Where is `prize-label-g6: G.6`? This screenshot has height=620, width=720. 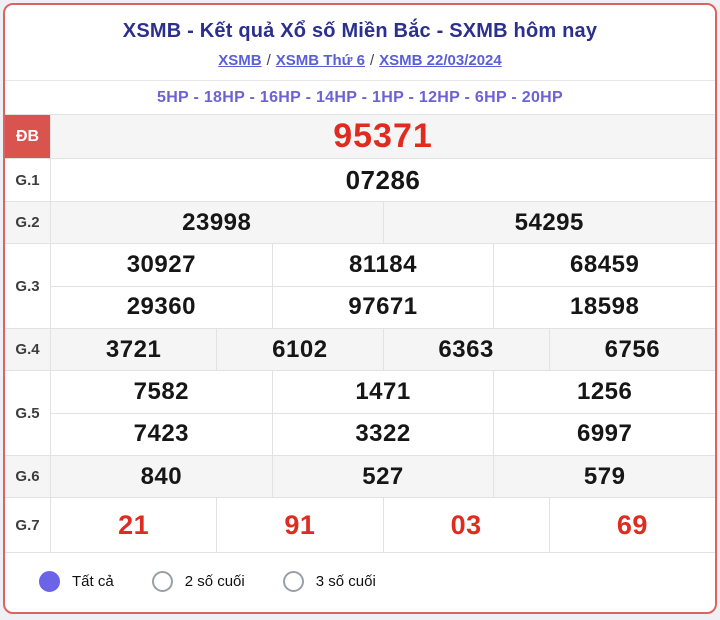 prize-label-g6: G.6 is located at coordinates (27, 476).